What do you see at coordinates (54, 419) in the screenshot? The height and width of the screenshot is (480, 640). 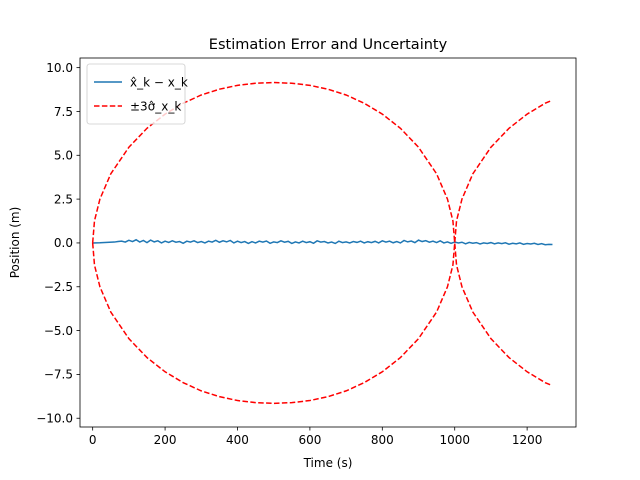 I see `y-tick-label: −10.0` at bounding box center [54, 419].